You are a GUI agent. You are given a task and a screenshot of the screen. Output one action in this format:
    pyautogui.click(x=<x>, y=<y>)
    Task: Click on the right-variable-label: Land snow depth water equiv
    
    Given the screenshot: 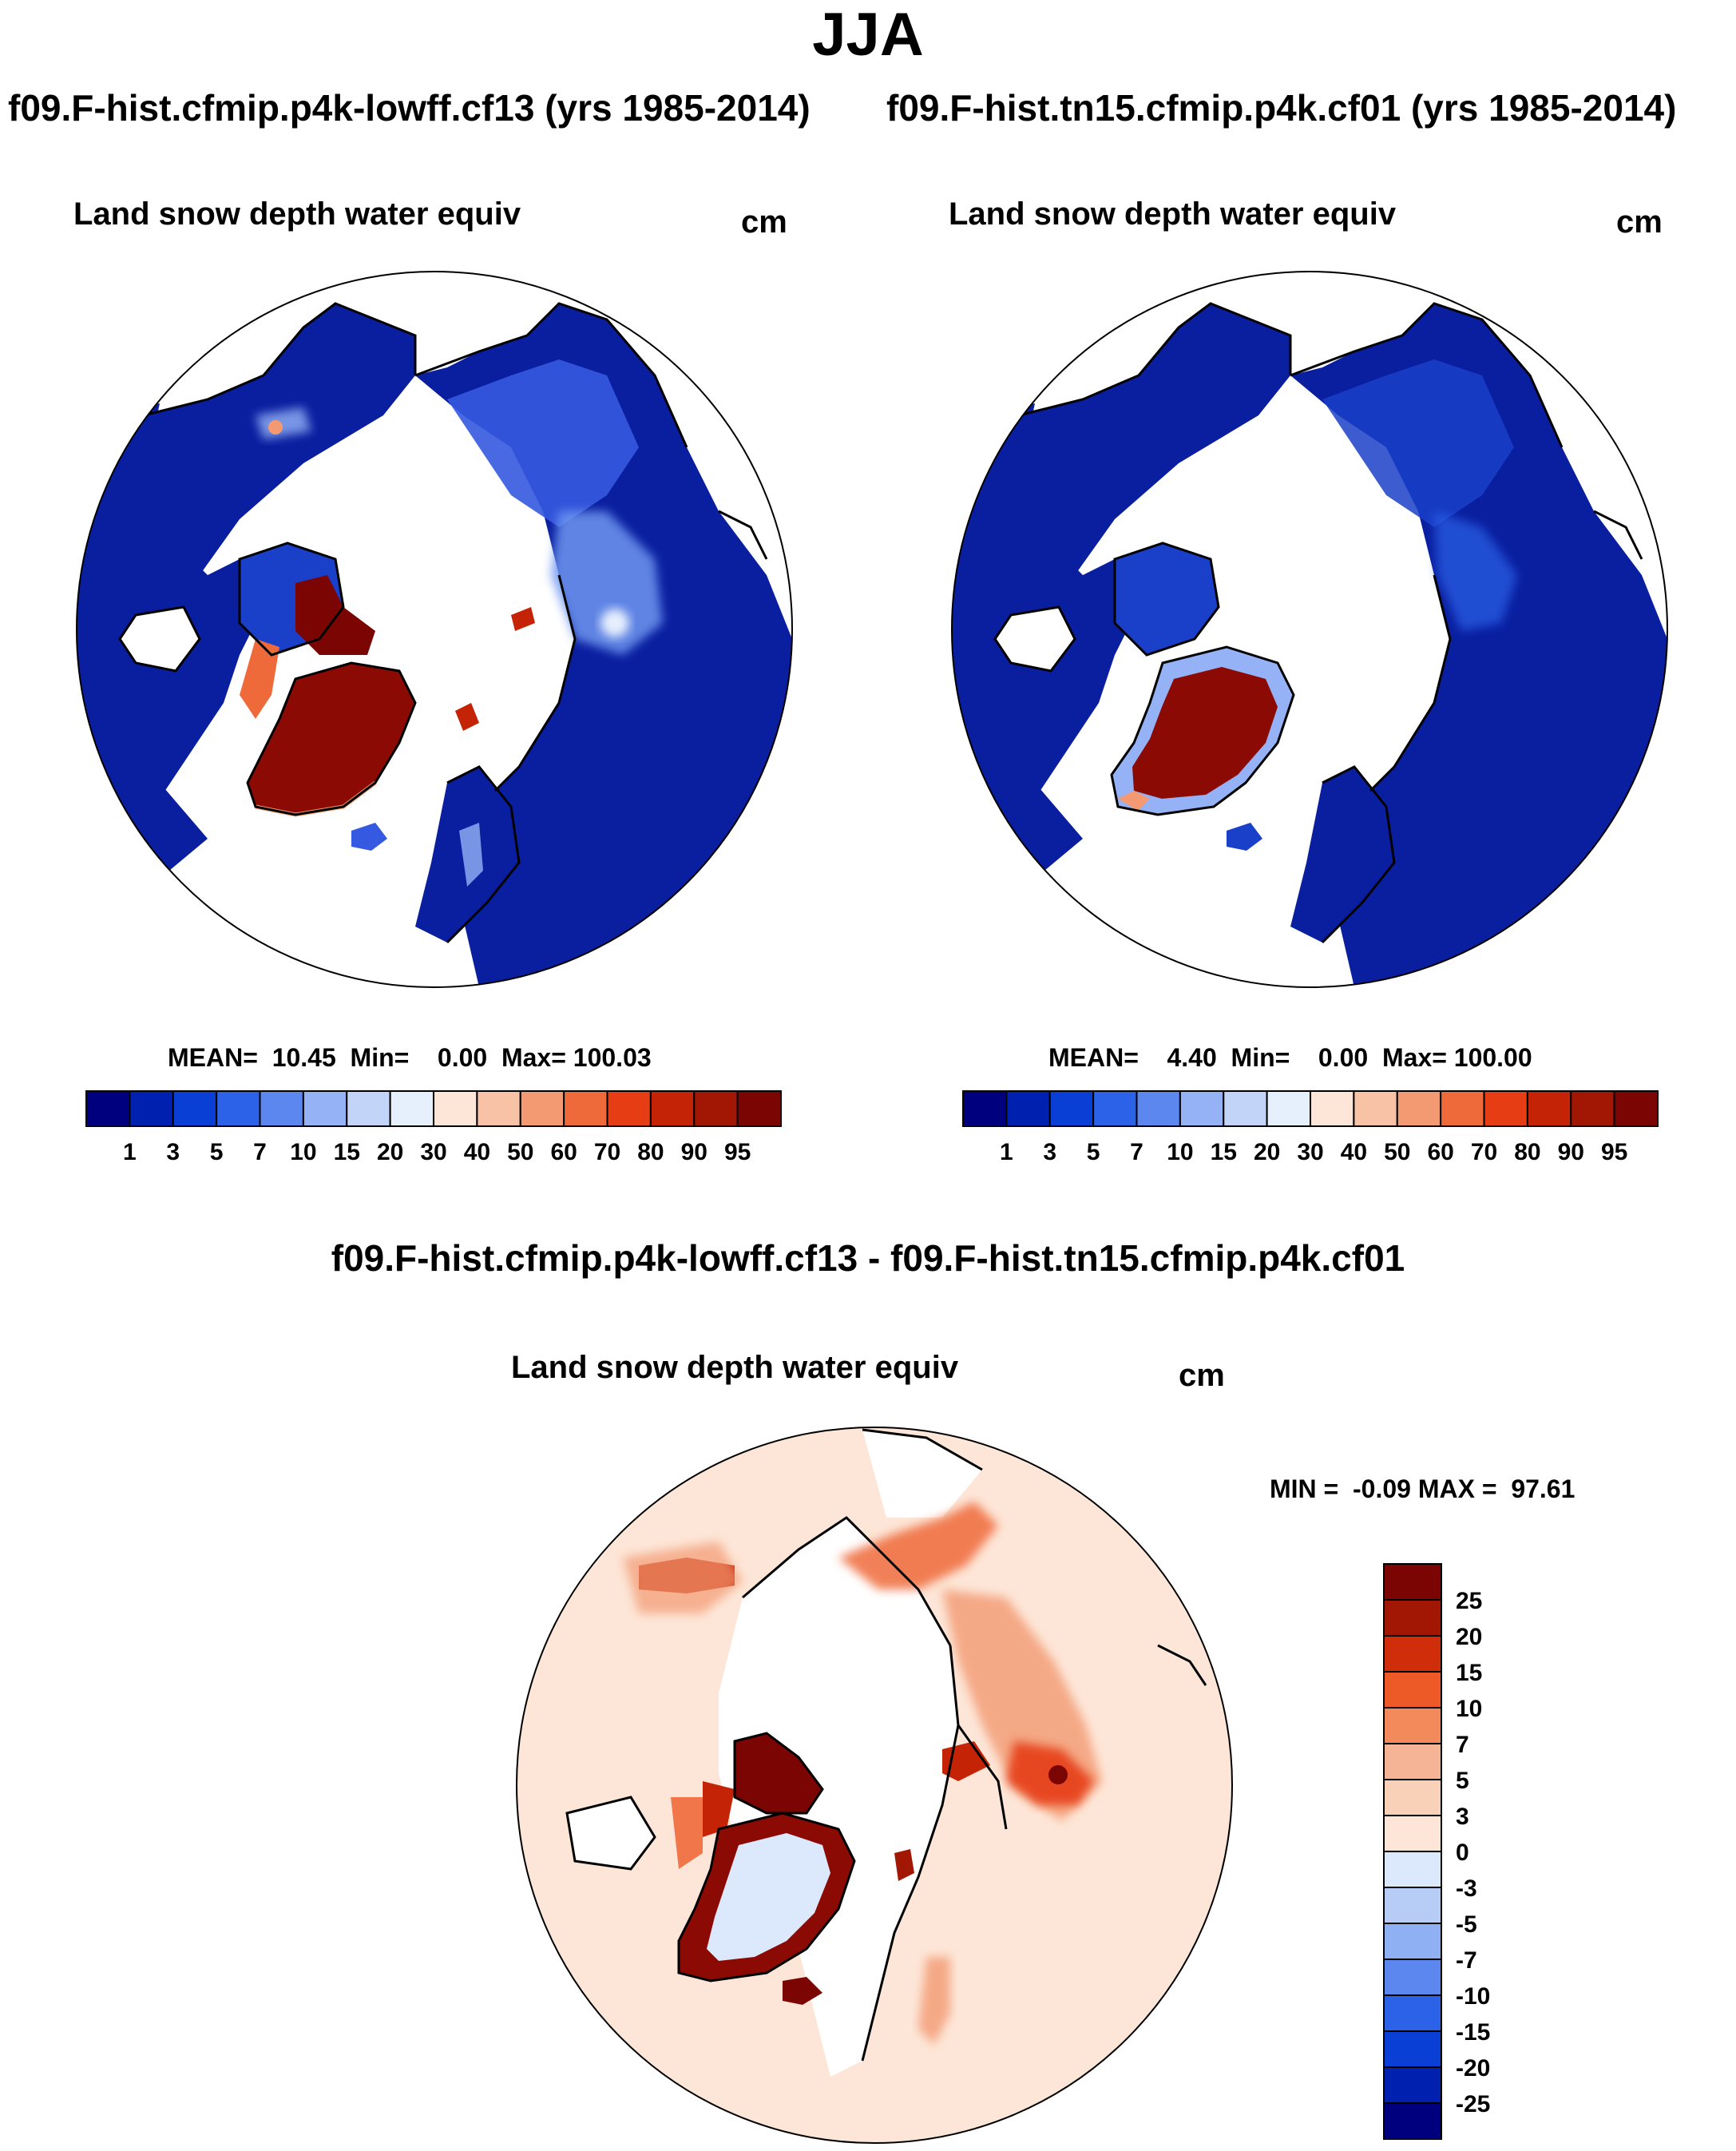 What is the action you would take?
    pyautogui.click(x=1173, y=214)
    